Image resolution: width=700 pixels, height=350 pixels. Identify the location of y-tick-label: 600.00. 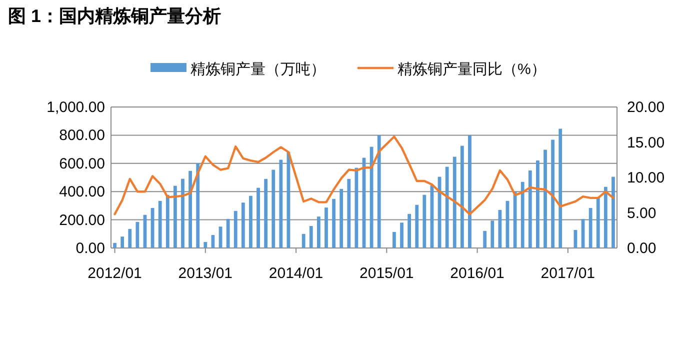
(82, 163).